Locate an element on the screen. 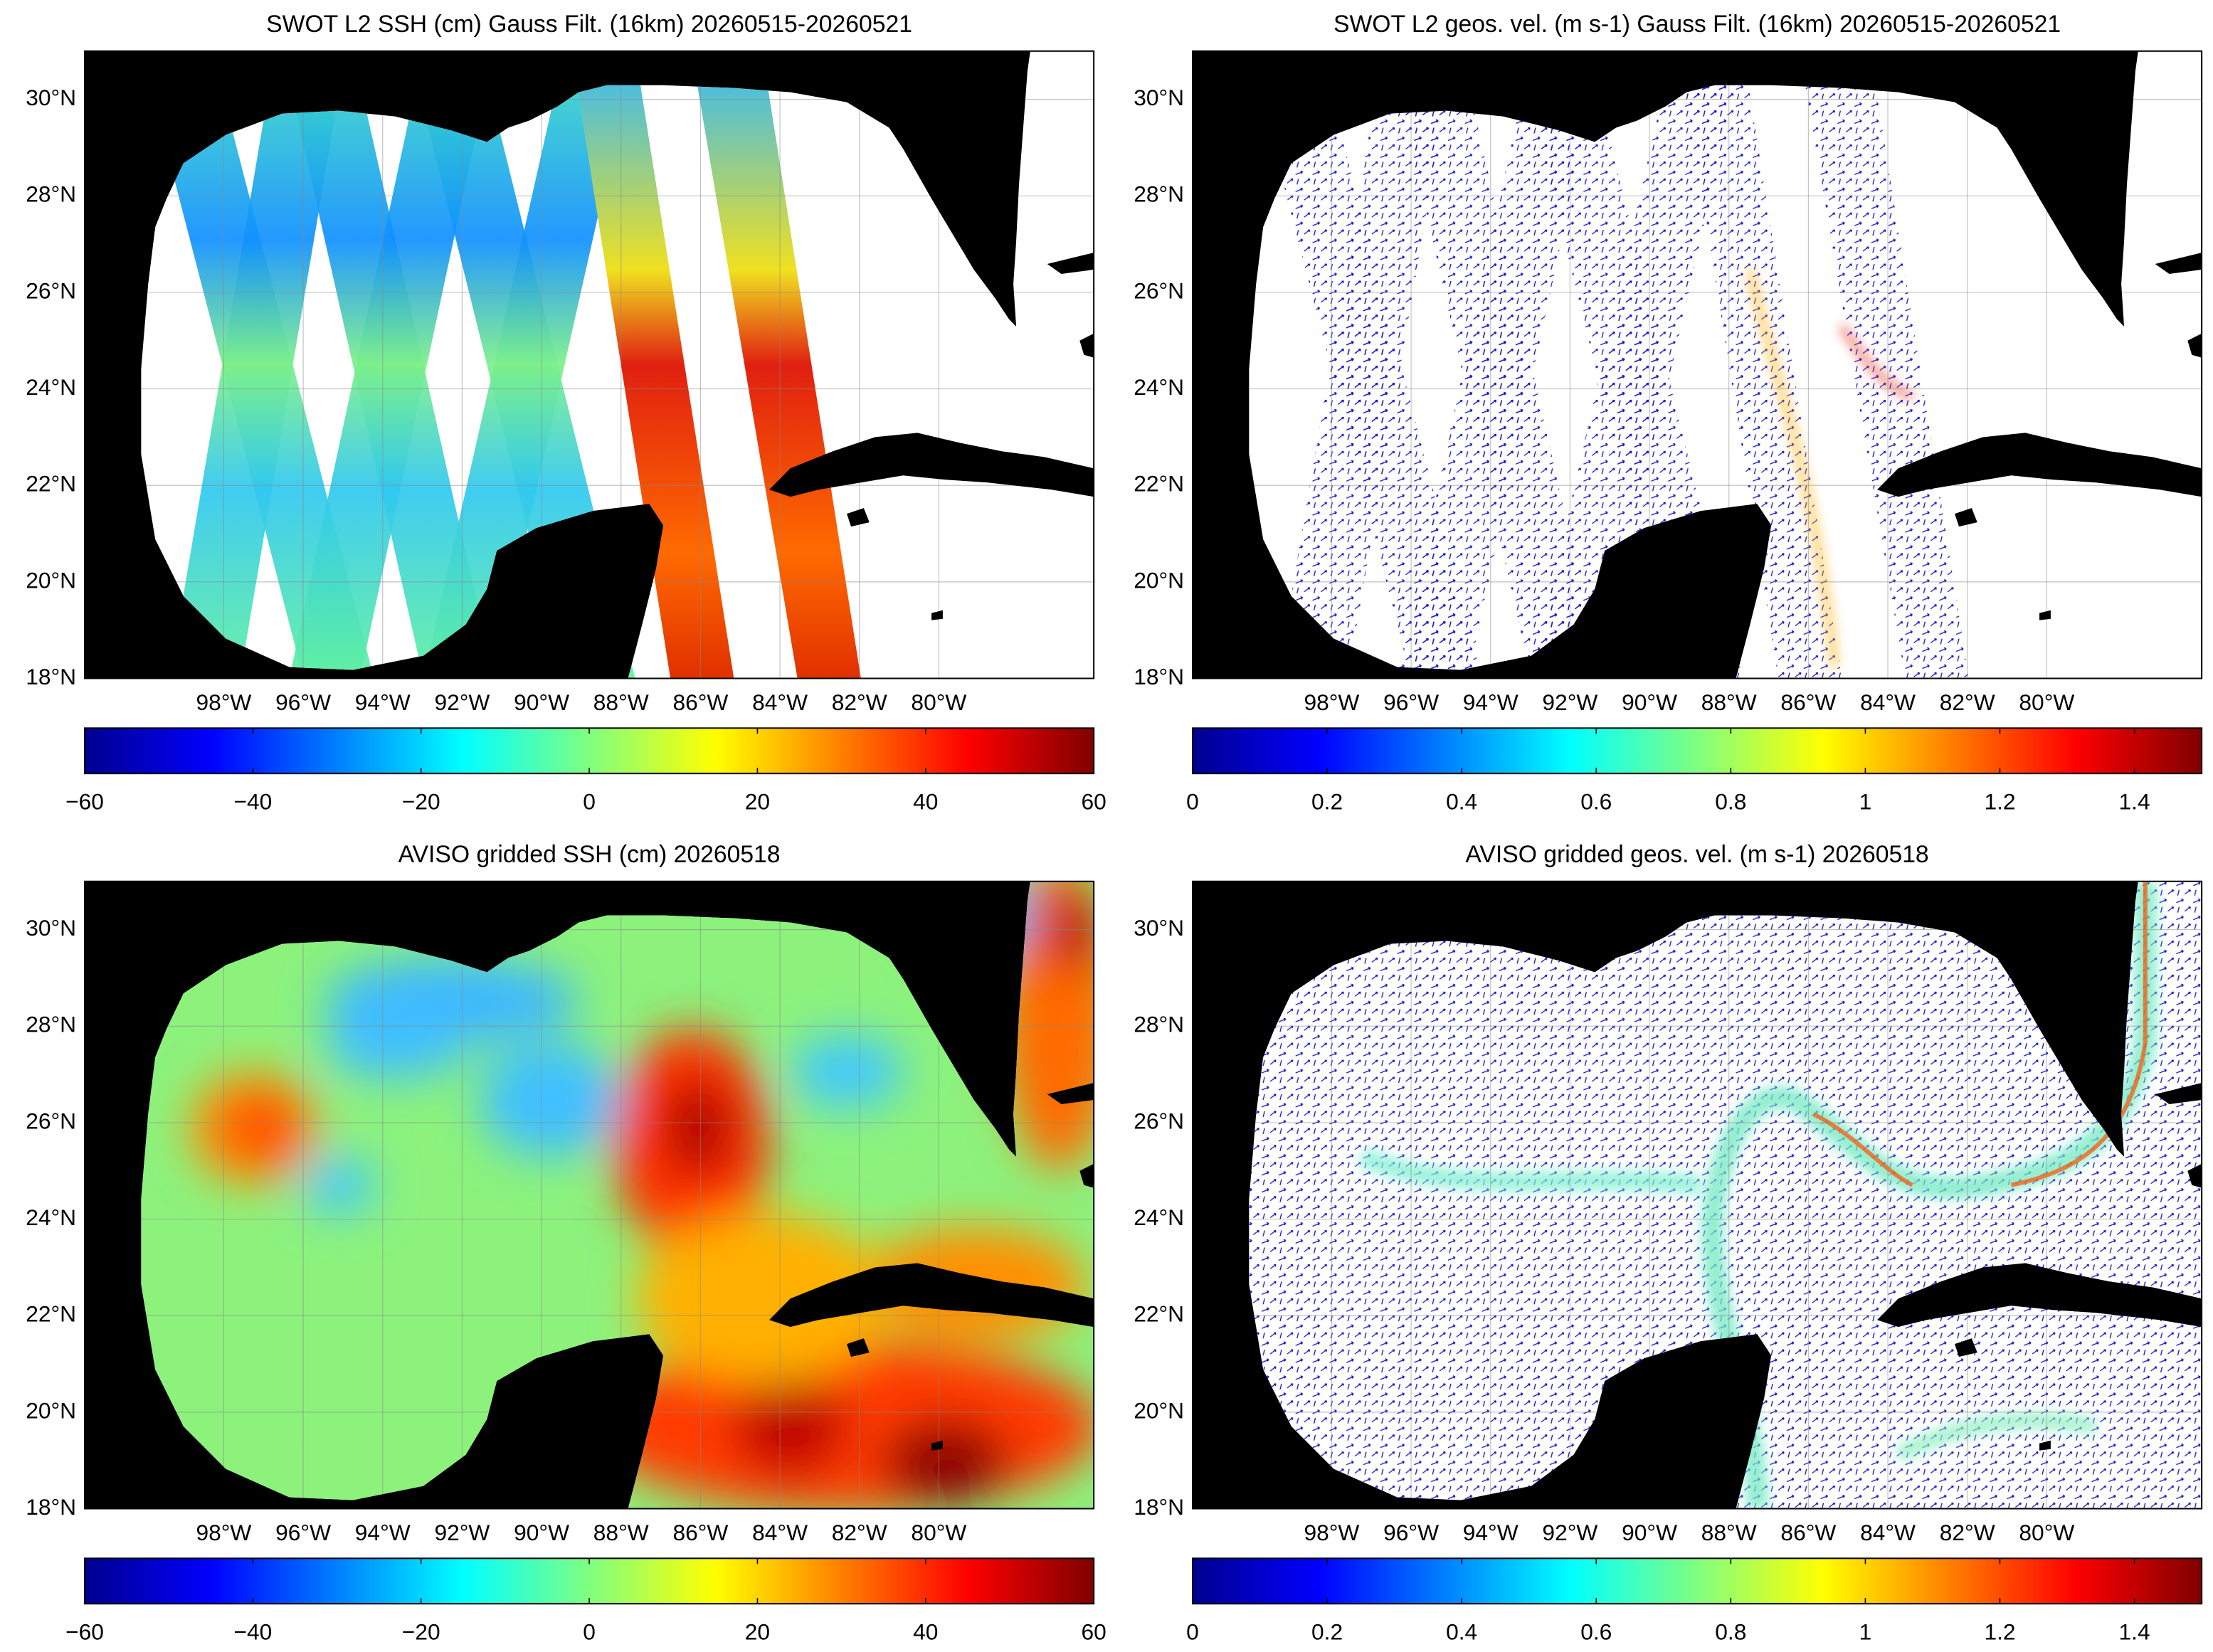 Image resolution: width=2213 pixels, height=1652 pixels. colorbar-tick-label: 1.2 is located at coordinates (1999, 801).